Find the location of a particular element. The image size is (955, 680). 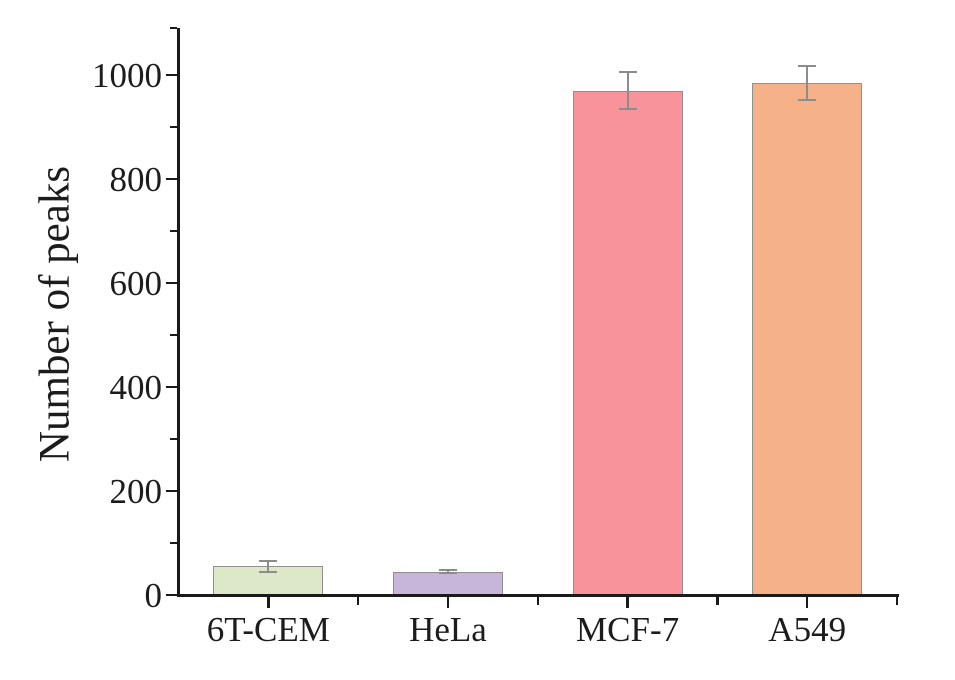

y-tick-label: 400 is located at coordinates (136, 387).